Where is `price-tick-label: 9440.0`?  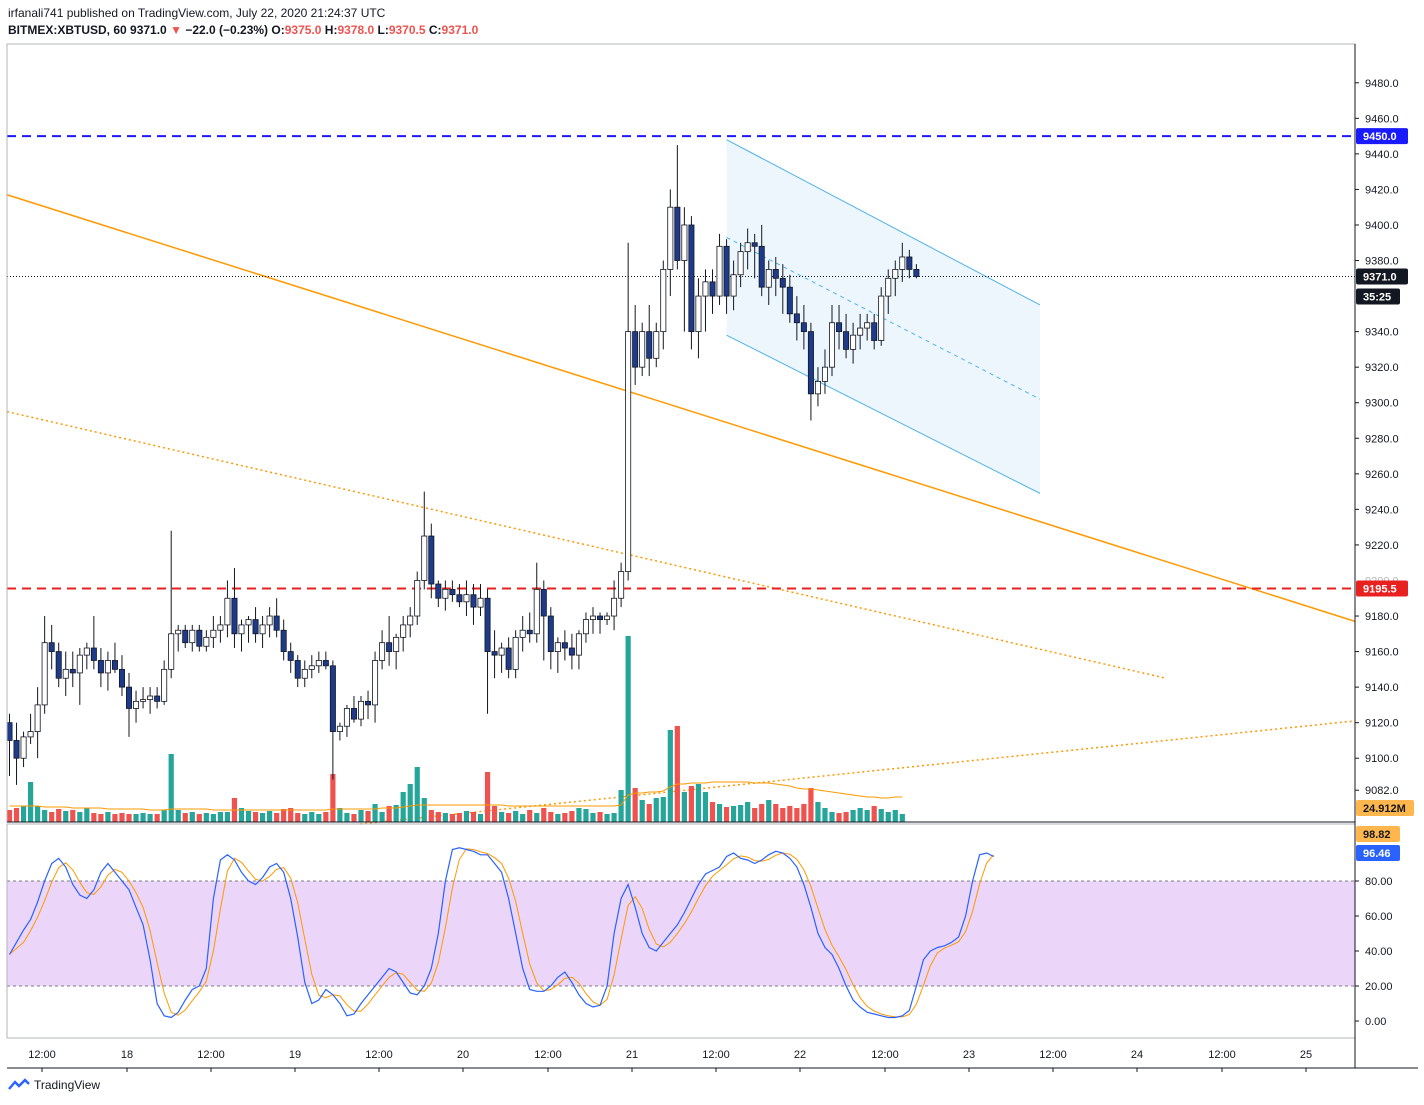
price-tick-label: 9440.0 is located at coordinates (1382, 155).